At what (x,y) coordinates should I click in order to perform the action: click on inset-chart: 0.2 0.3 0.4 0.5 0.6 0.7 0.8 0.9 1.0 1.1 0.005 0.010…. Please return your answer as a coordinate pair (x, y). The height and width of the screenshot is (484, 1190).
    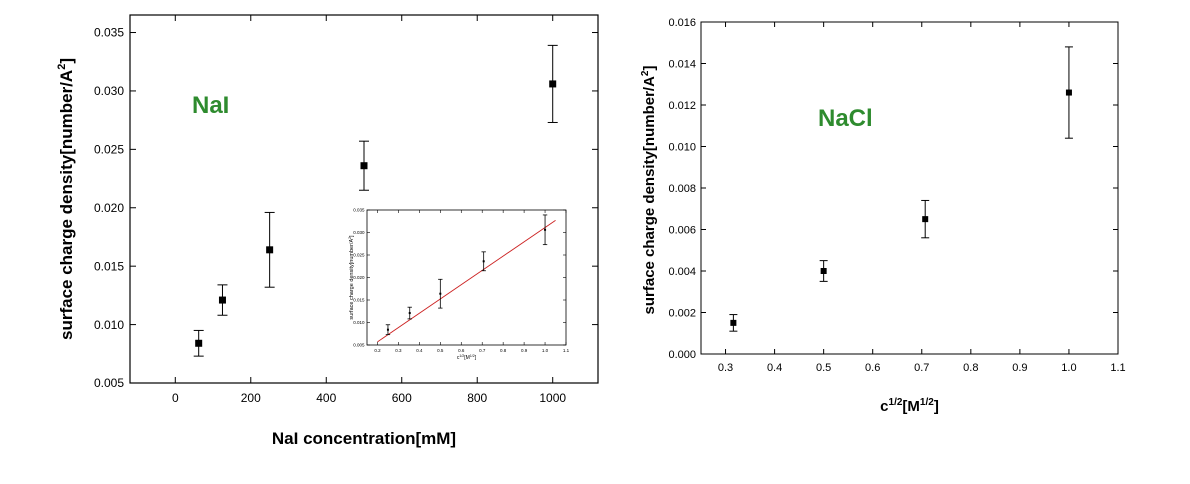
    Looking at the image, I should click on (459, 284).